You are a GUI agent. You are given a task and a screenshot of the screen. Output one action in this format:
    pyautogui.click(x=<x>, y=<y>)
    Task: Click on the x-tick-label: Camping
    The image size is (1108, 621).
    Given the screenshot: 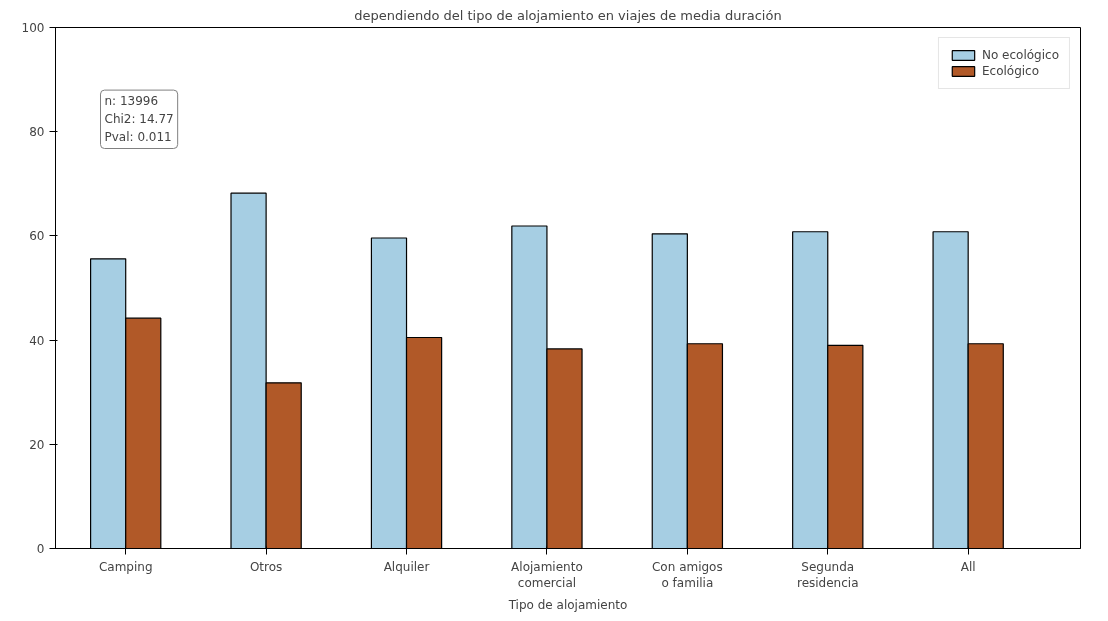 What is the action you would take?
    pyautogui.click(x=125, y=566)
    